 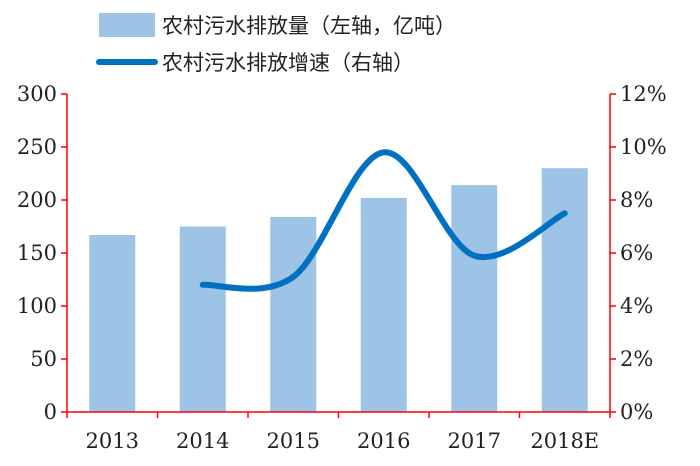 What do you see at coordinates (293, 441) in the screenshot?
I see `x-tick-2015: 2015` at bounding box center [293, 441].